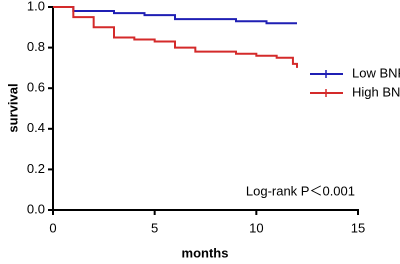 The width and height of the screenshot is (400, 264). I want to click on x-tick-label: 0, so click(52, 227).